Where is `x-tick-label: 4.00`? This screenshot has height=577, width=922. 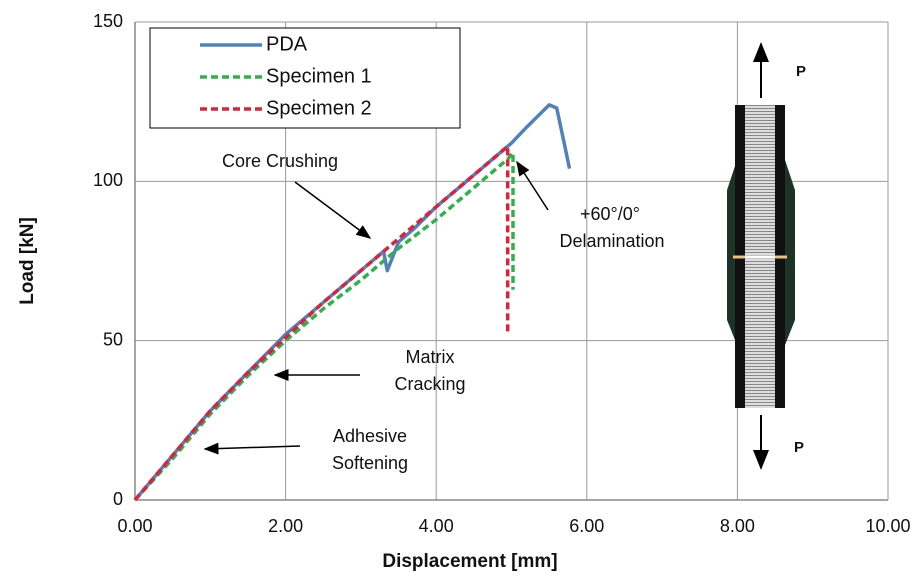 x-tick-label: 4.00 is located at coordinates (436, 526).